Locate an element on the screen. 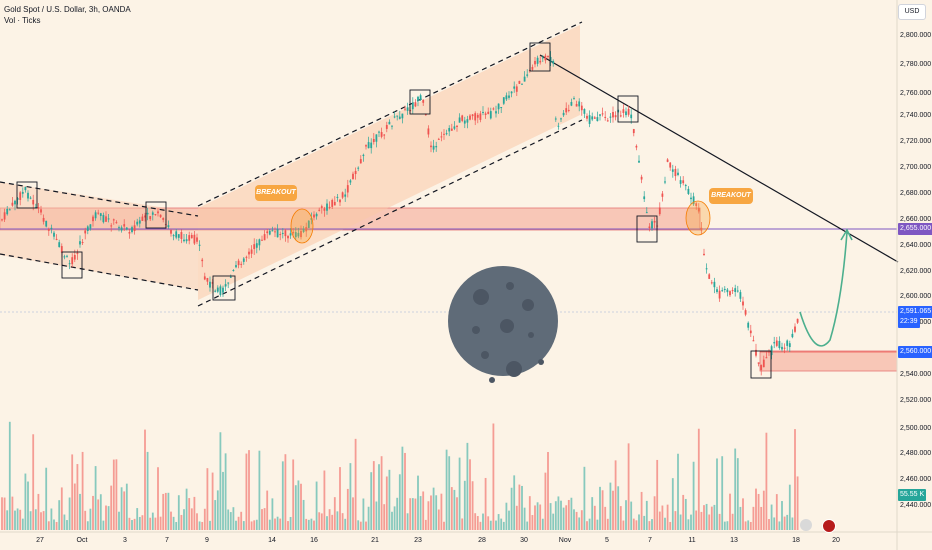 The height and width of the screenshot is (550, 932). time-tick-label: 5 is located at coordinates (607, 540).